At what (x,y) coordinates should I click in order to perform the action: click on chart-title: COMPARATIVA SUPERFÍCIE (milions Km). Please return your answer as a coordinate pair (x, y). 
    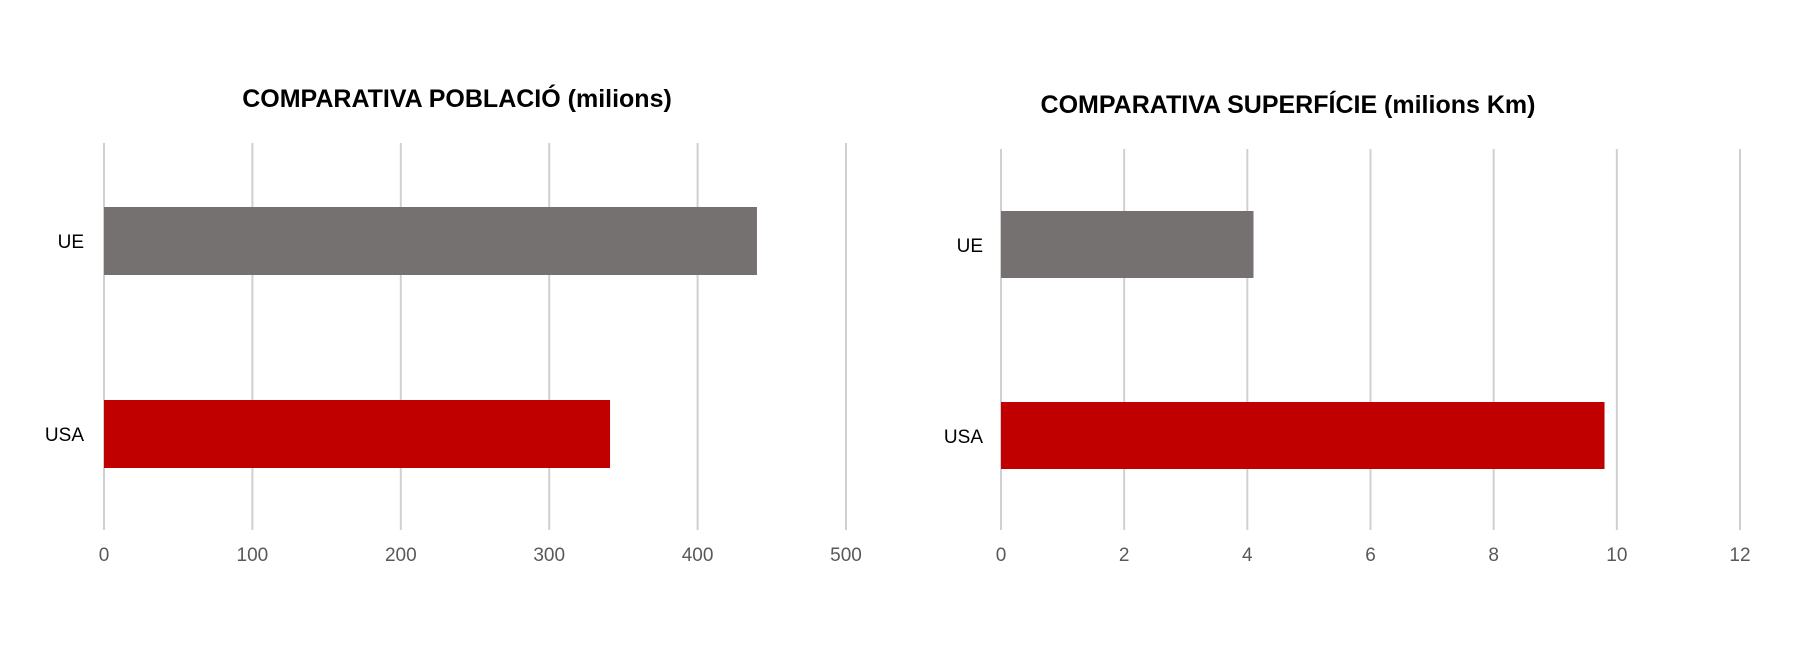
    Looking at the image, I should click on (1288, 104).